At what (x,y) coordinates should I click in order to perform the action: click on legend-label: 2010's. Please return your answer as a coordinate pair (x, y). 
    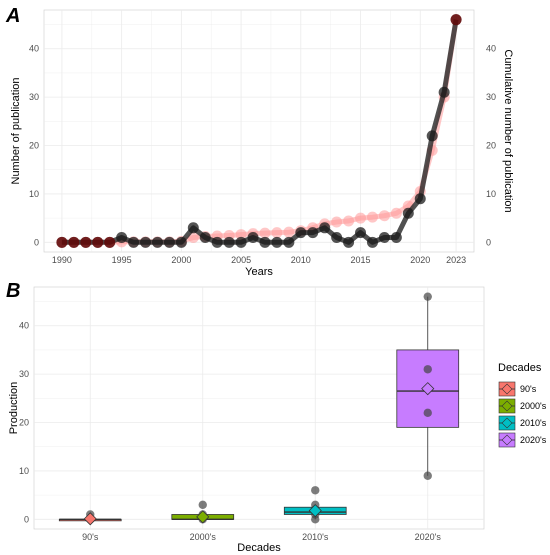
    Looking at the image, I should click on (533, 423).